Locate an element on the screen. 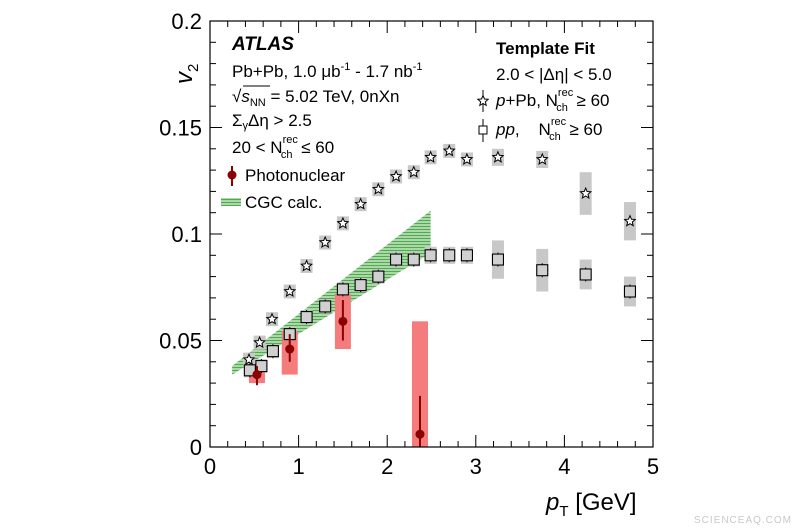  cgc-swatch-icon is located at coordinates (231, 202).